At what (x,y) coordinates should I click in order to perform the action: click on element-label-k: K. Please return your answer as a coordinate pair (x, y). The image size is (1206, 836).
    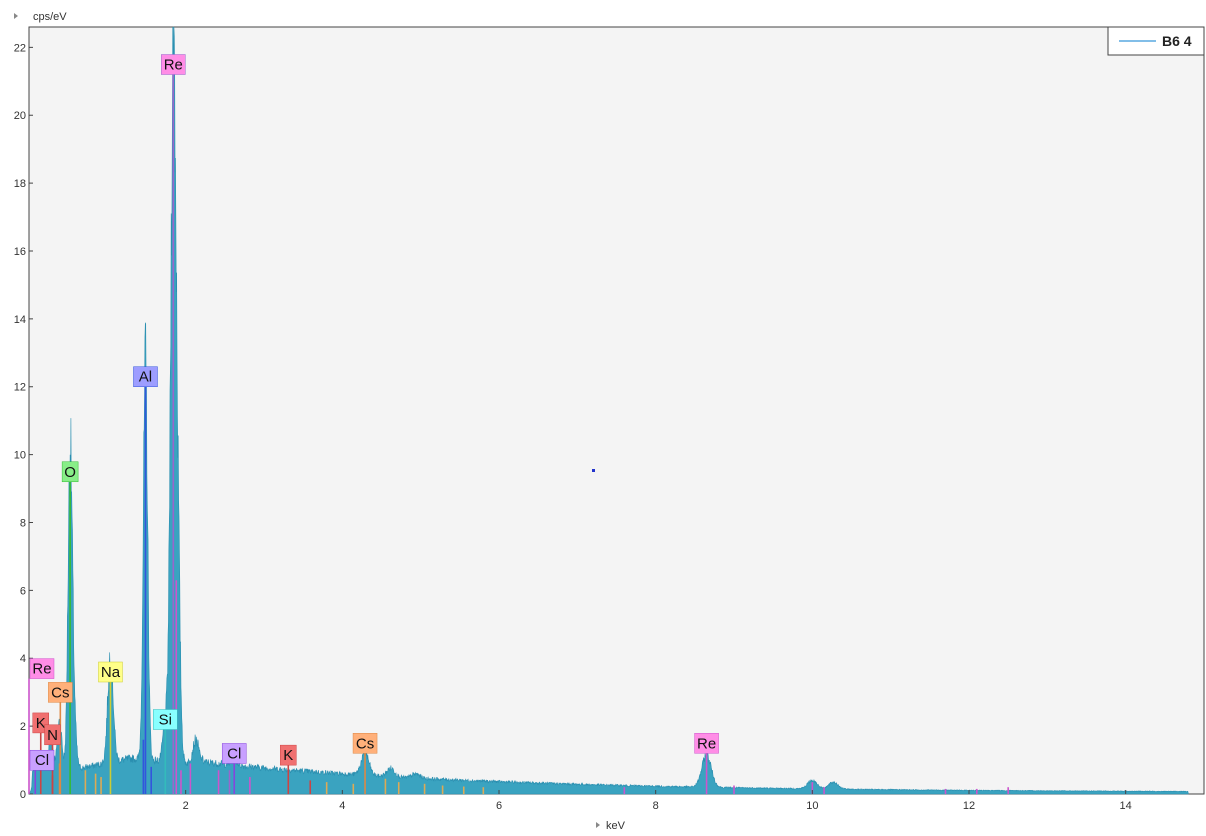
    Looking at the image, I should click on (288, 755).